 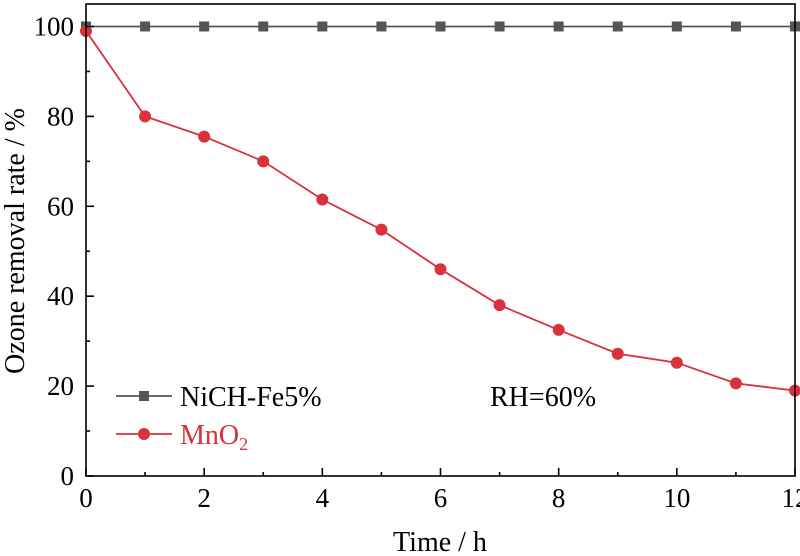 What do you see at coordinates (86, 498) in the screenshot?
I see `x-tick-label: 0` at bounding box center [86, 498].